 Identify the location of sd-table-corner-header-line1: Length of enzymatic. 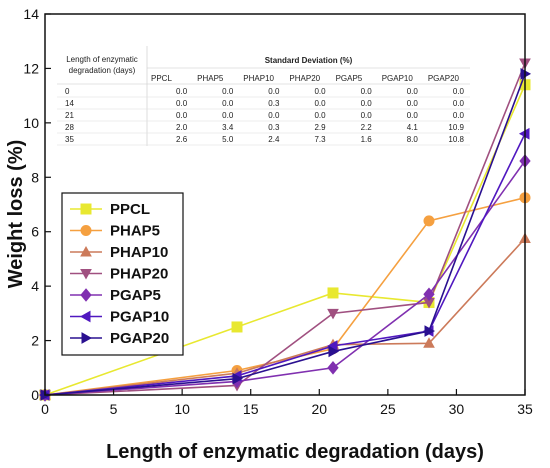
(102, 59).